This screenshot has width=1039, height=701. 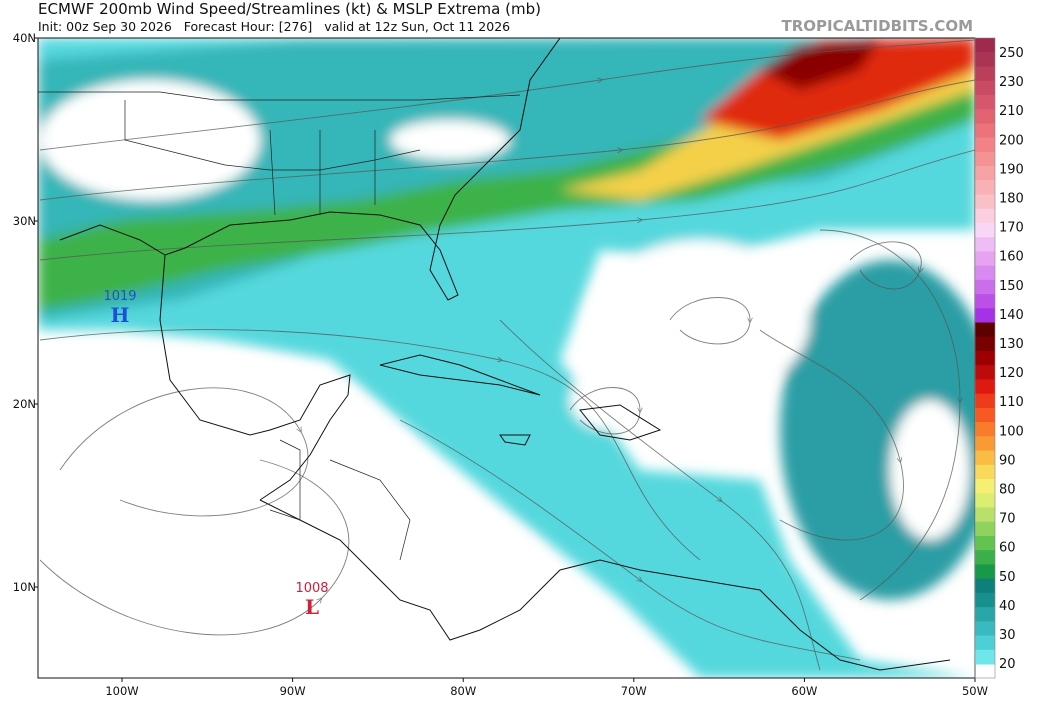 I want to click on colorbar-label: 200, so click(x=1011, y=140).